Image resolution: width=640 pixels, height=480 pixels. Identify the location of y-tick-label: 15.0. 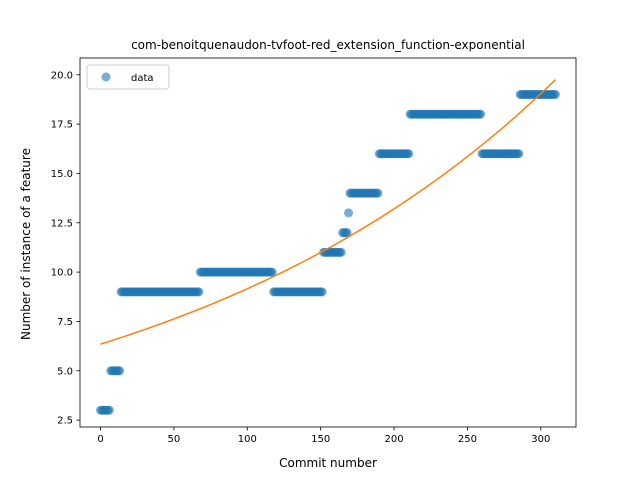
(62, 174).